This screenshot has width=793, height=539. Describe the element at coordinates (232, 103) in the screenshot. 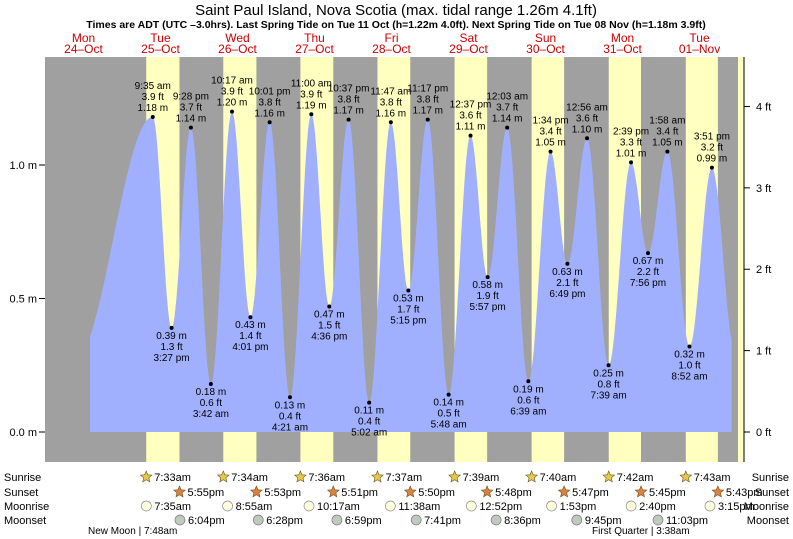

I see `tide-m-label: 1.20 m` at that location.